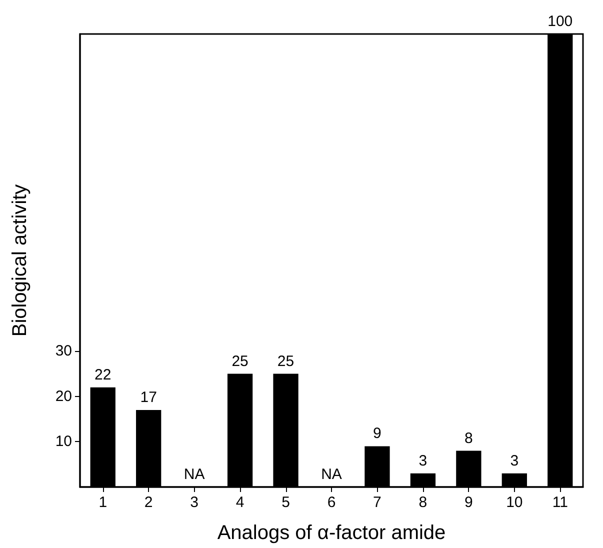 The height and width of the screenshot is (548, 603). What do you see at coordinates (286, 502) in the screenshot?
I see `x-tick-label: 5` at bounding box center [286, 502].